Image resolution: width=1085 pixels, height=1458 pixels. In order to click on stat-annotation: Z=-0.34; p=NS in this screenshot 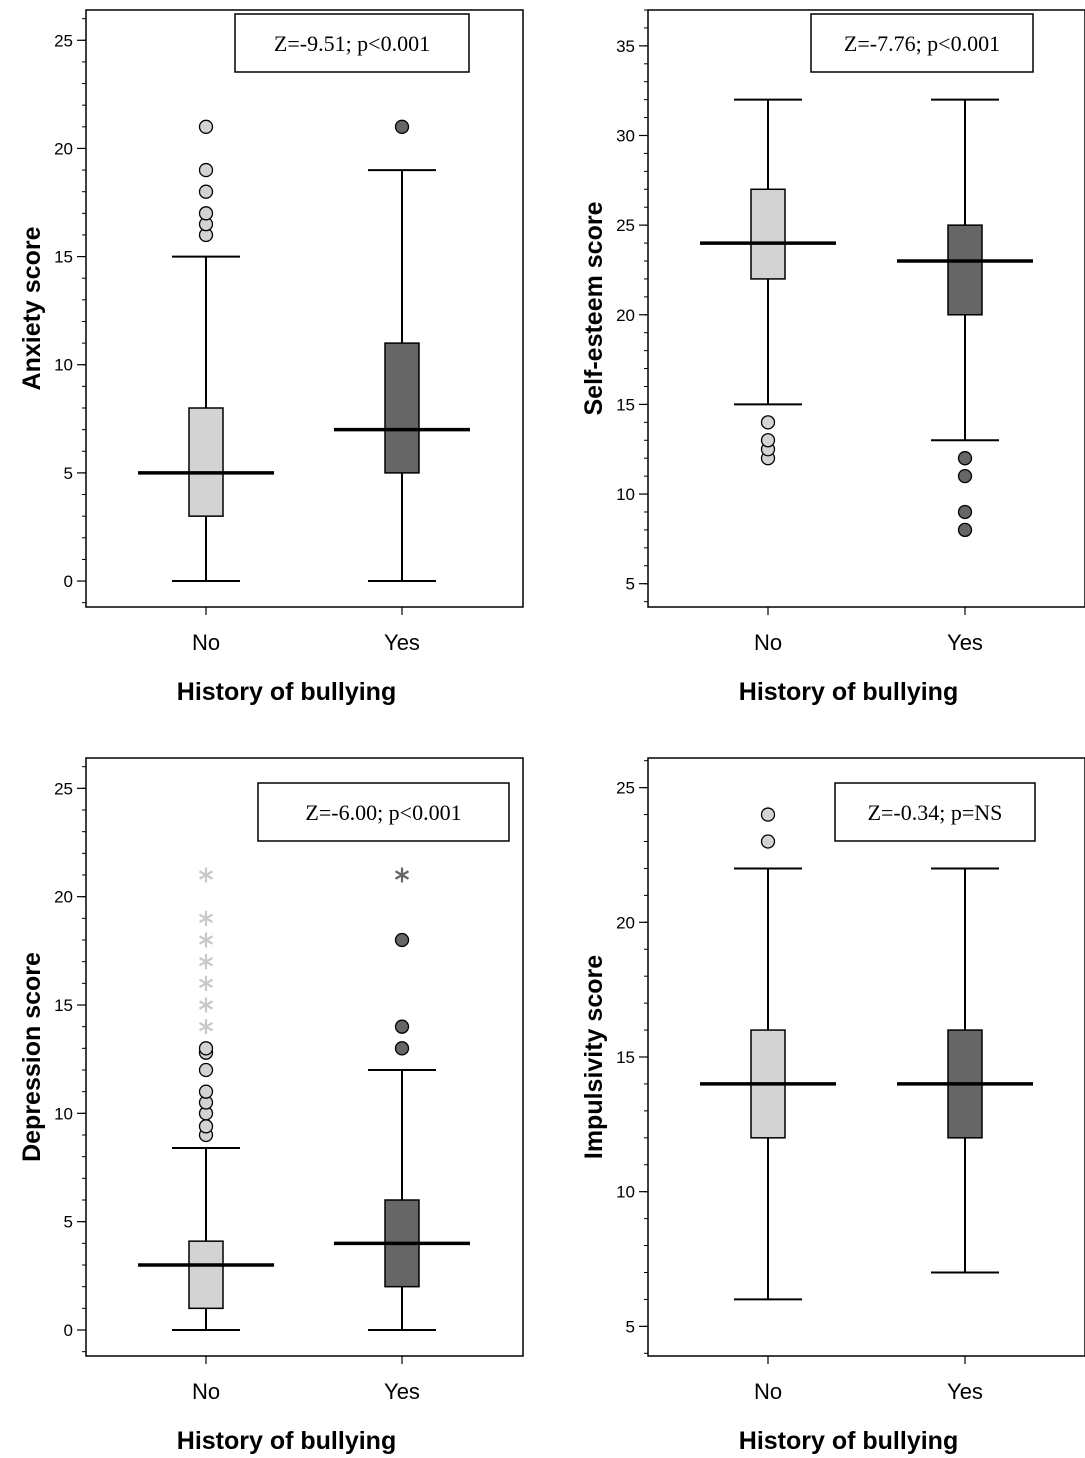, I will do `click(935, 812)`.